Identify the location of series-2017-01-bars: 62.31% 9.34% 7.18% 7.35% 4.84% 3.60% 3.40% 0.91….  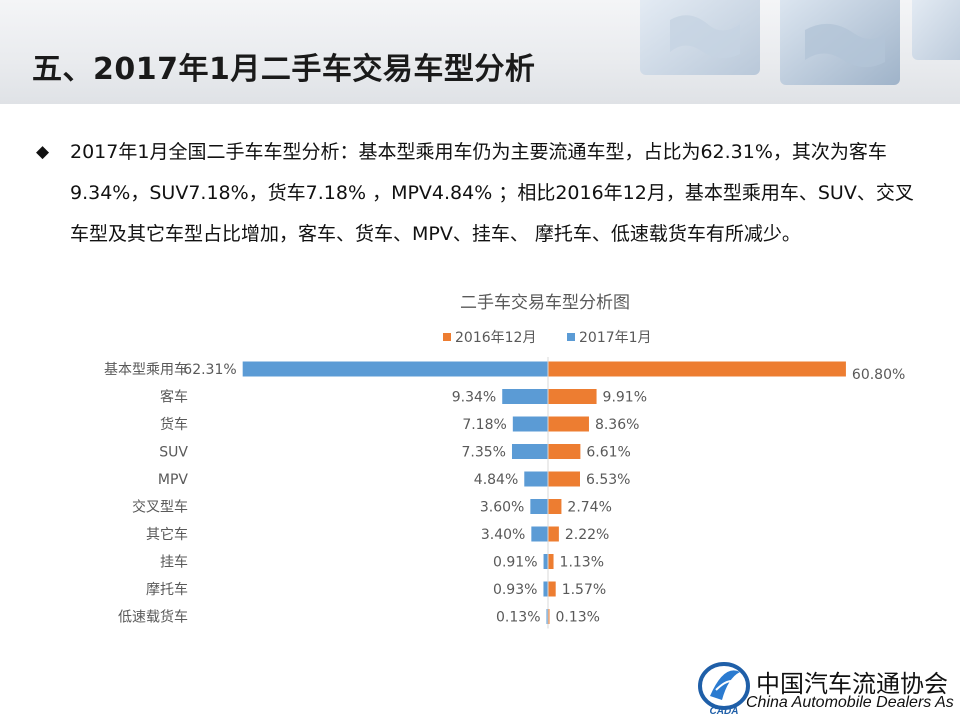
(365, 493).